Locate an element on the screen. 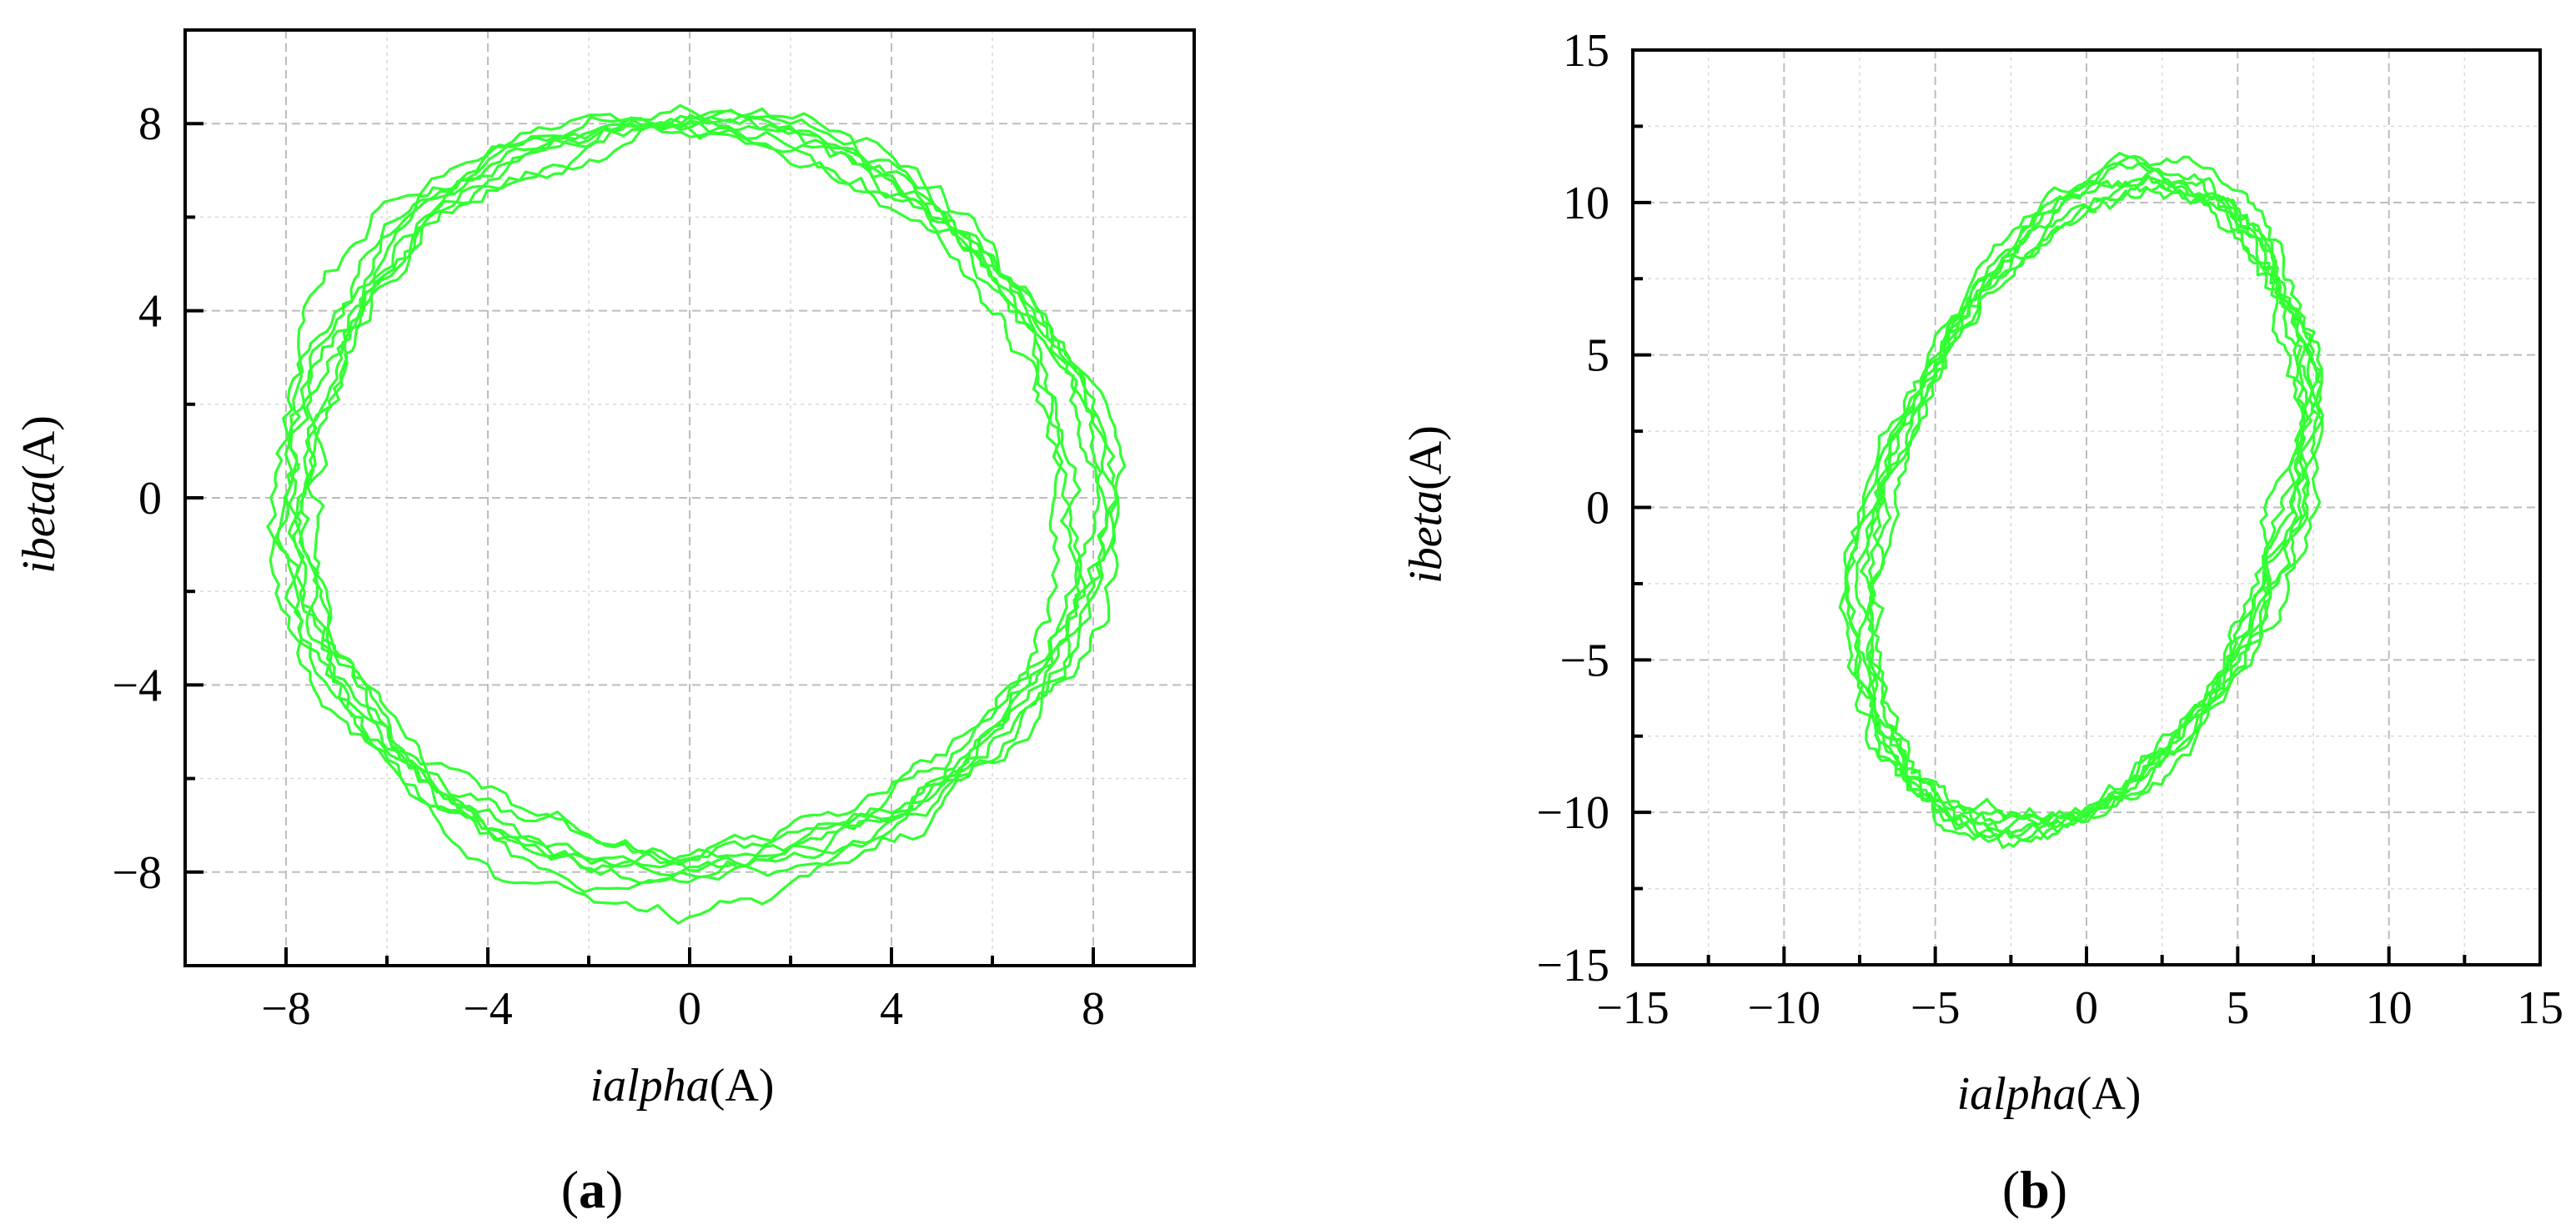  x-tick-label: 8 is located at coordinates (1093, 1009).